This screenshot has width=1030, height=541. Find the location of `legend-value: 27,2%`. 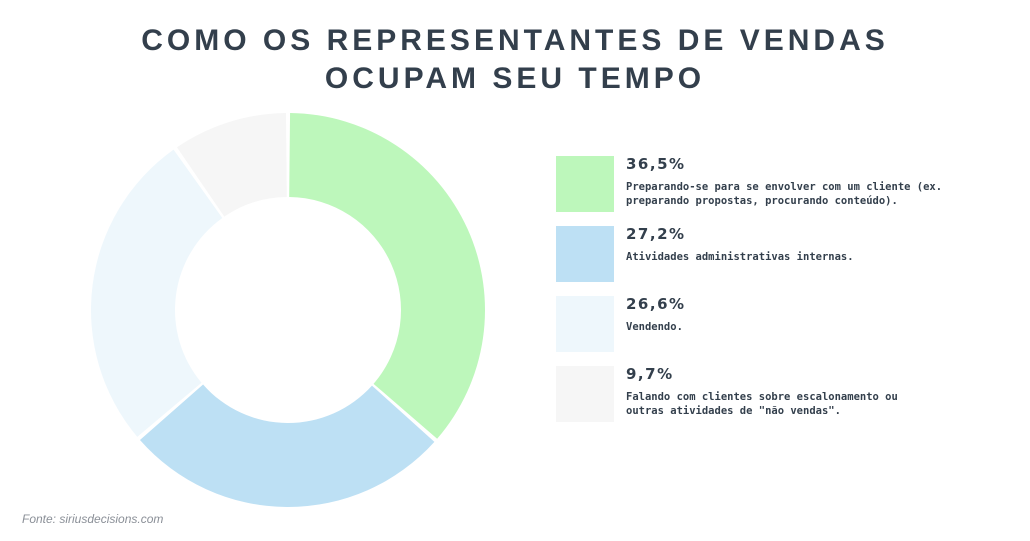

legend-value: 27,2% is located at coordinates (656, 234).